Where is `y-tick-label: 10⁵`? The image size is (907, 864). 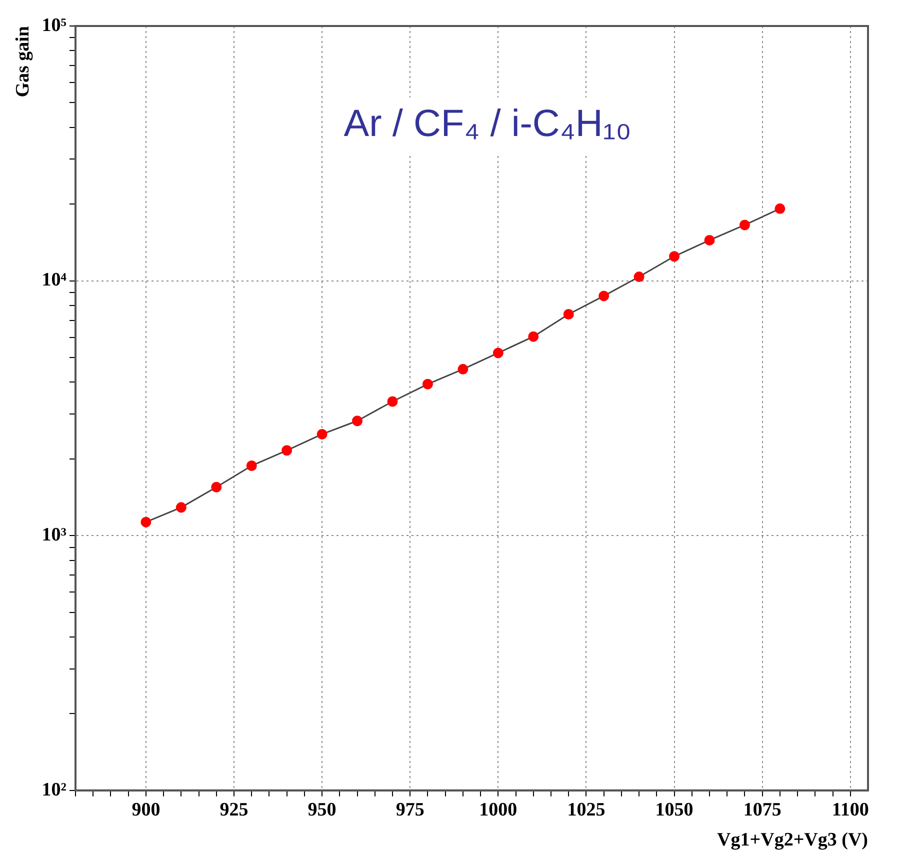 y-tick-label: 10⁵ is located at coordinates (54, 25).